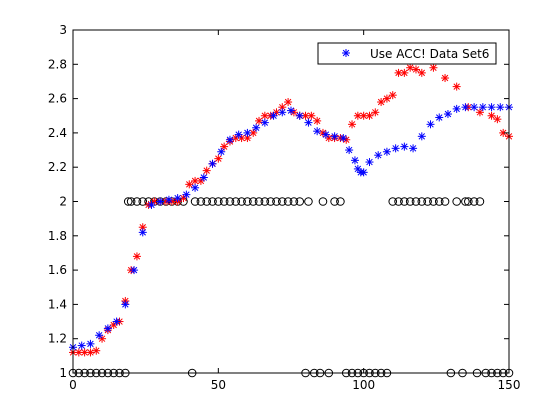  Describe the element at coordinates (57, 167) in the screenshot. I see `y-tick-label: 2.2` at that location.